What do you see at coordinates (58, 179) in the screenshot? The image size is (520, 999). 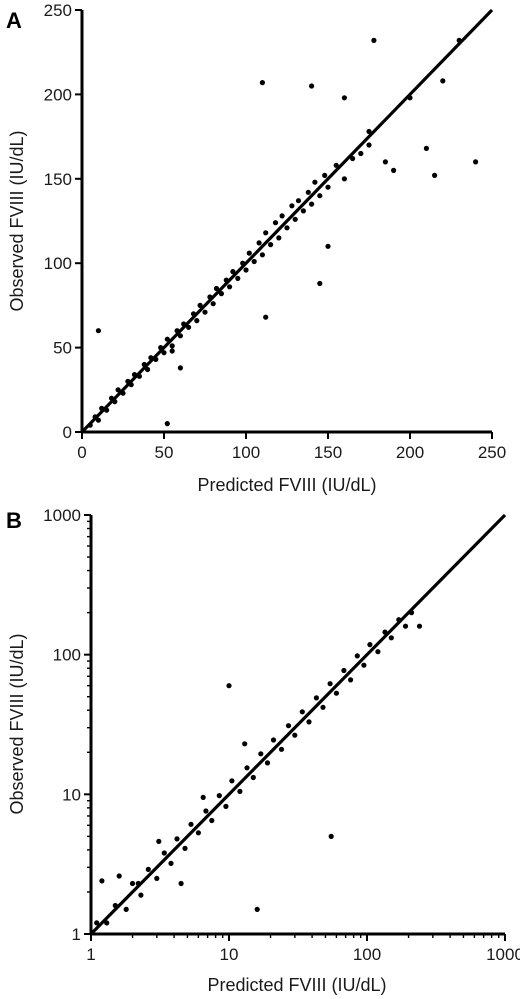 I see `panel-a-y-tick-label: 150` at bounding box center [58, 179].